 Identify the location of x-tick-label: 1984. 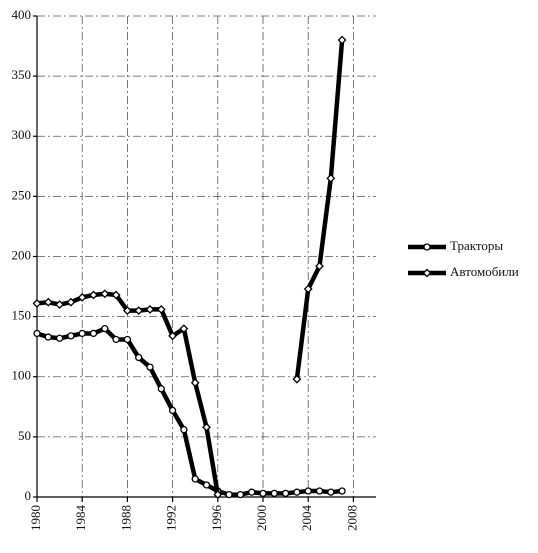
(80, 518).